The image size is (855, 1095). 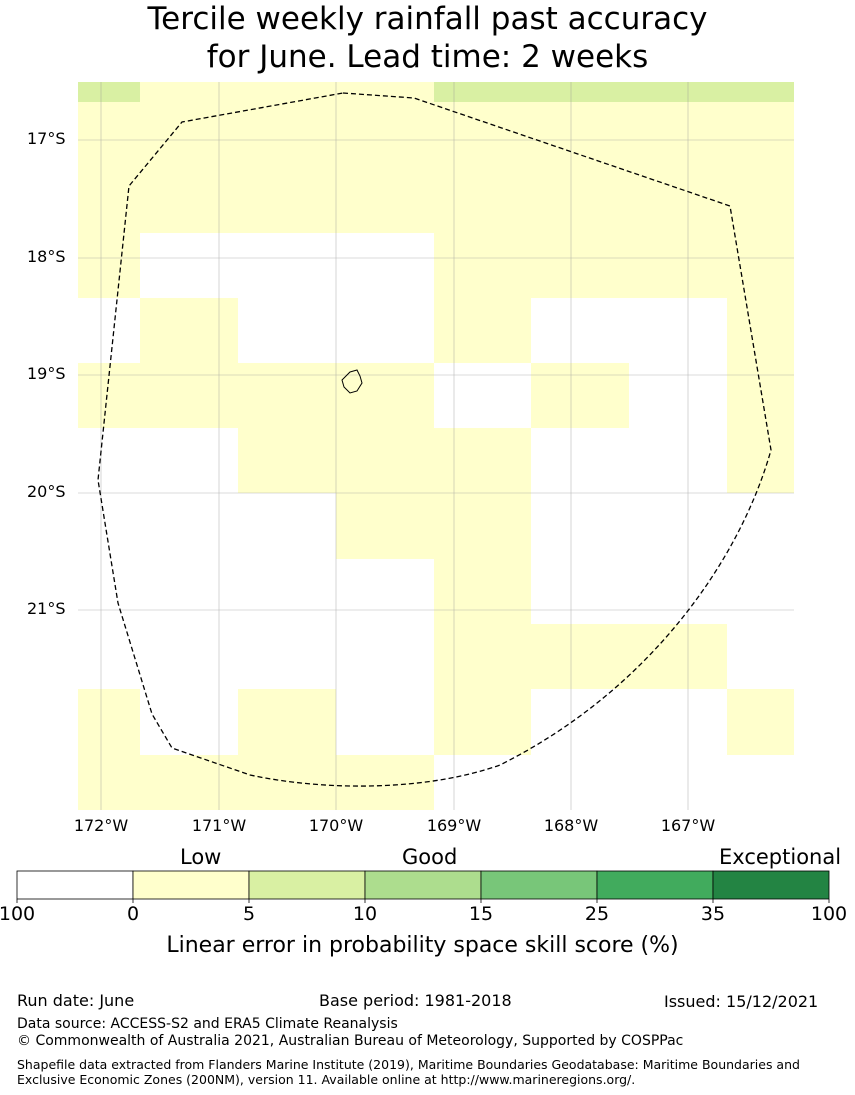 I want to click on lon-label: 172°W, so click(x=101, y=825).